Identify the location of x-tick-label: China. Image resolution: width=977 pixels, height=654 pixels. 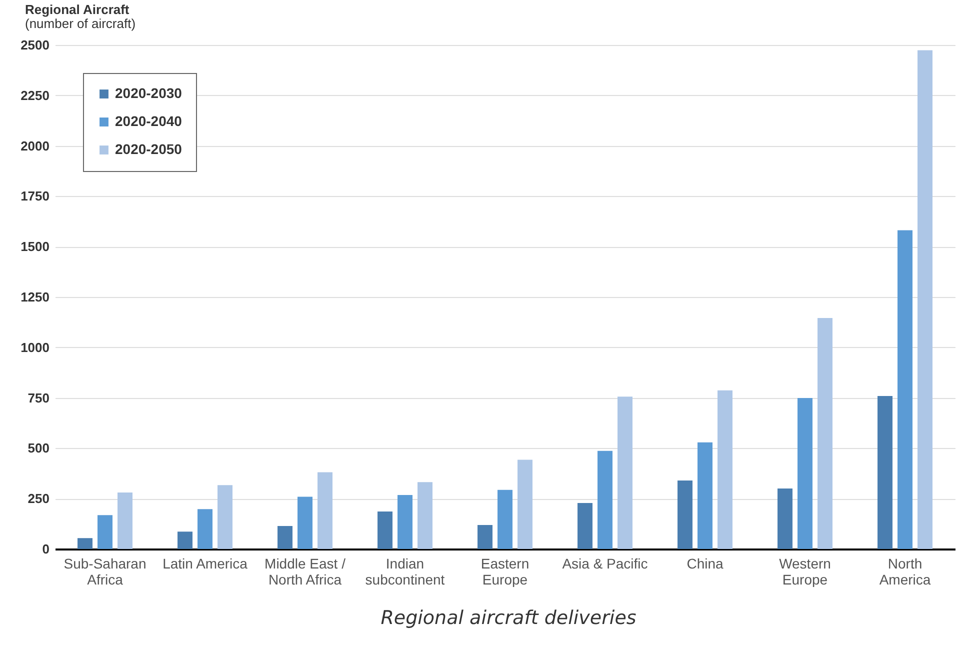
(705, 564).